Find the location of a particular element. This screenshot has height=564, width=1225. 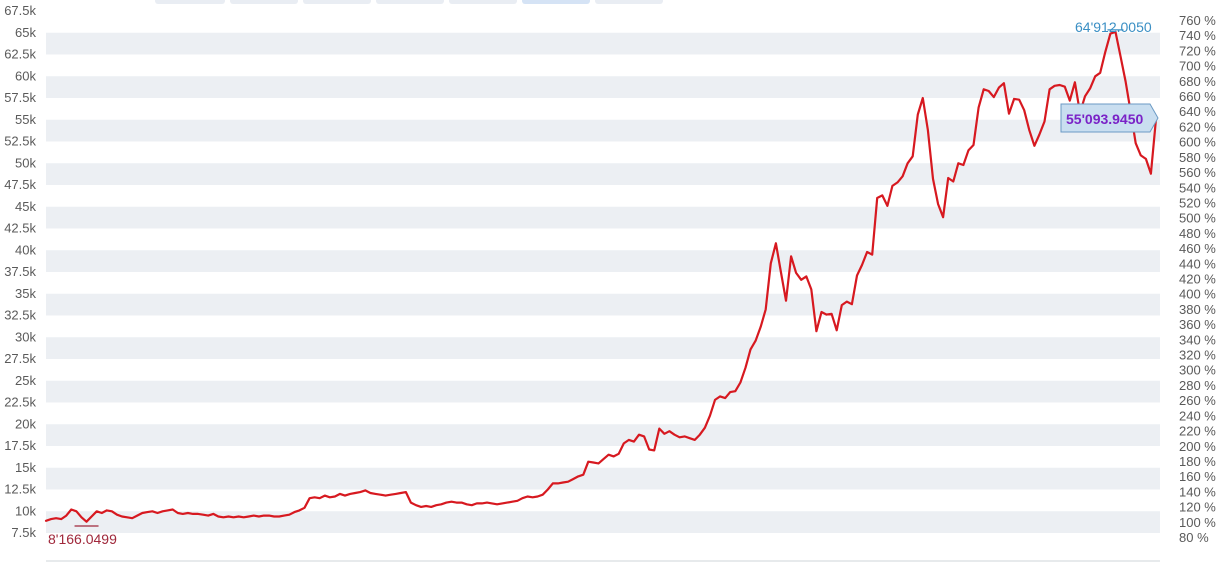

y2-tick-label: 140 % is located at coordinates (1197, 491).